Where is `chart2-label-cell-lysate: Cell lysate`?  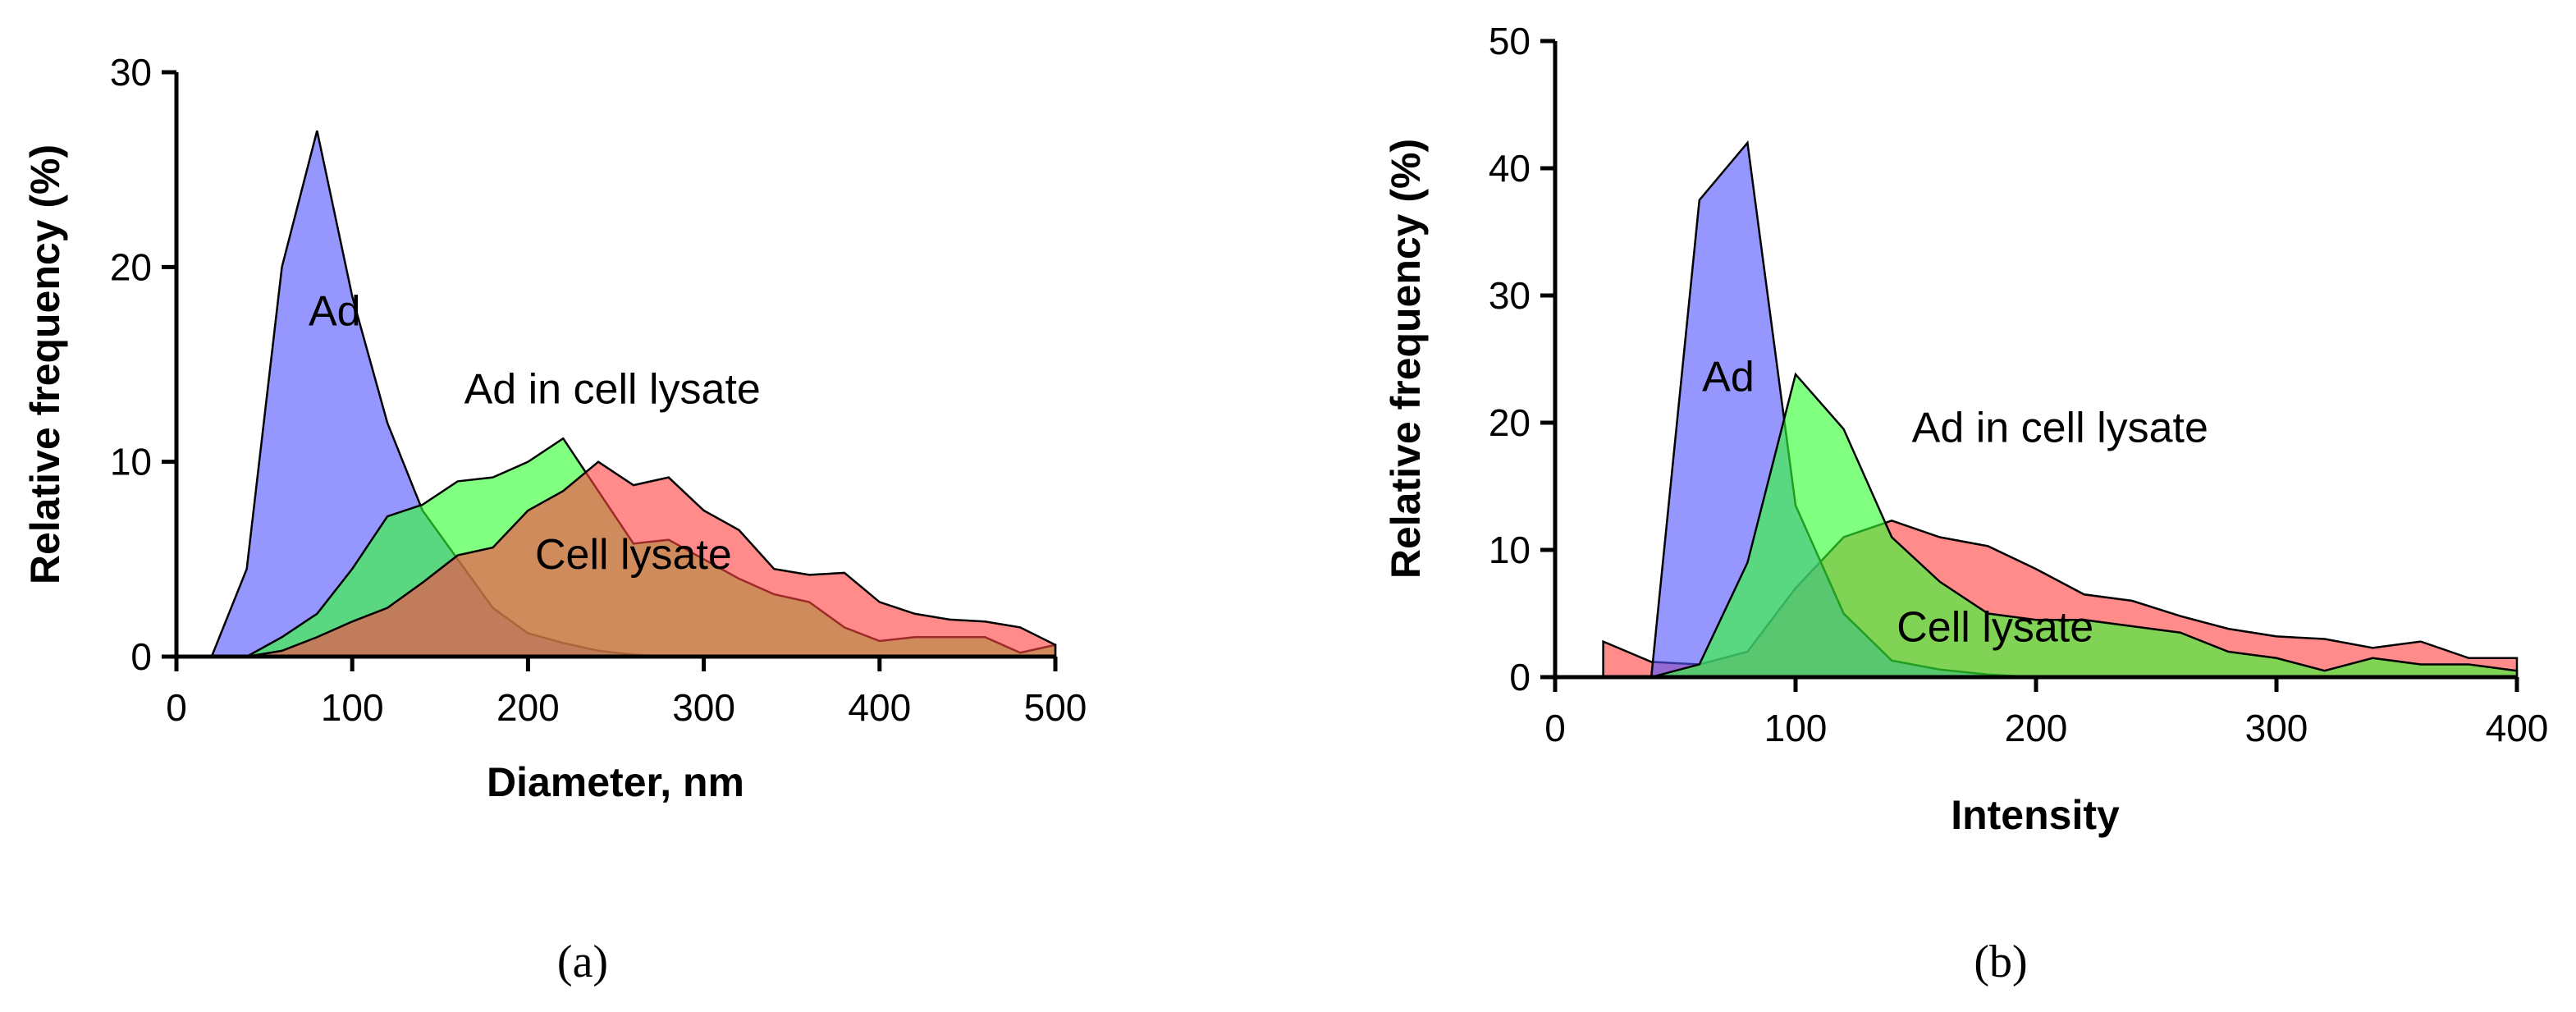
chart2-label-cell-lysate: Cell lysate is located at coordinates (1995, 628).